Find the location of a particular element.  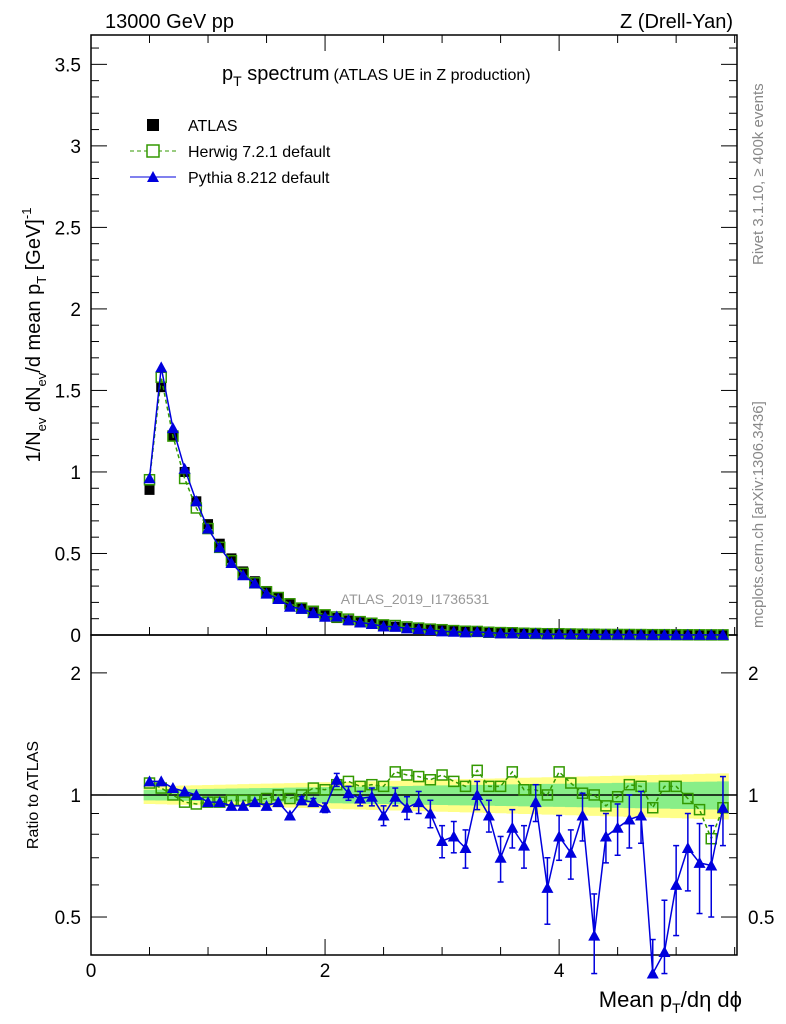

legend-label: Herwig 7.2.1 default is located at coordinates (259, 152).